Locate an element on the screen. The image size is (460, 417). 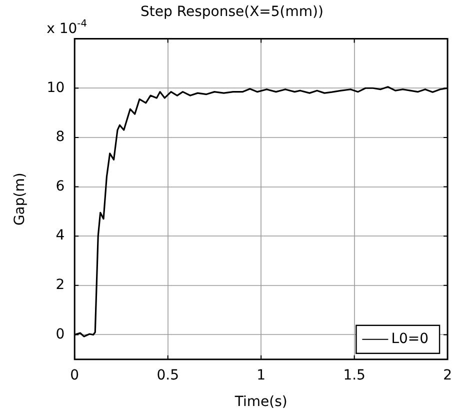
y-tick-label: 2 is located at coordinates (60, 285).